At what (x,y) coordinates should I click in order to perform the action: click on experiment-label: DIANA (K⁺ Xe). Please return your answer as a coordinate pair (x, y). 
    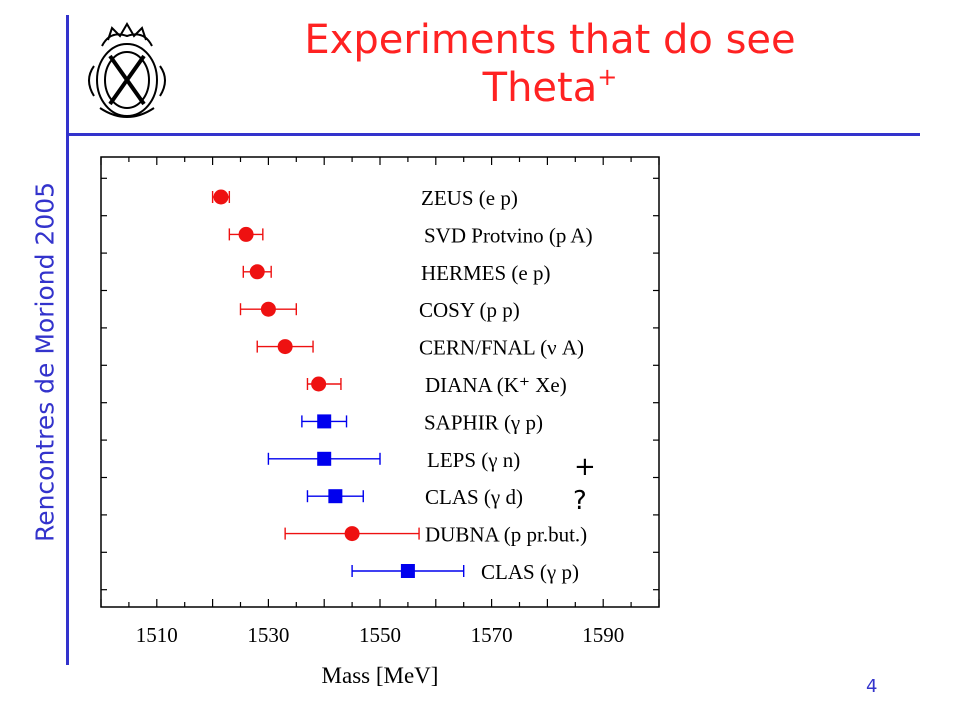
    Looking at the image, I should click on (496, 385).